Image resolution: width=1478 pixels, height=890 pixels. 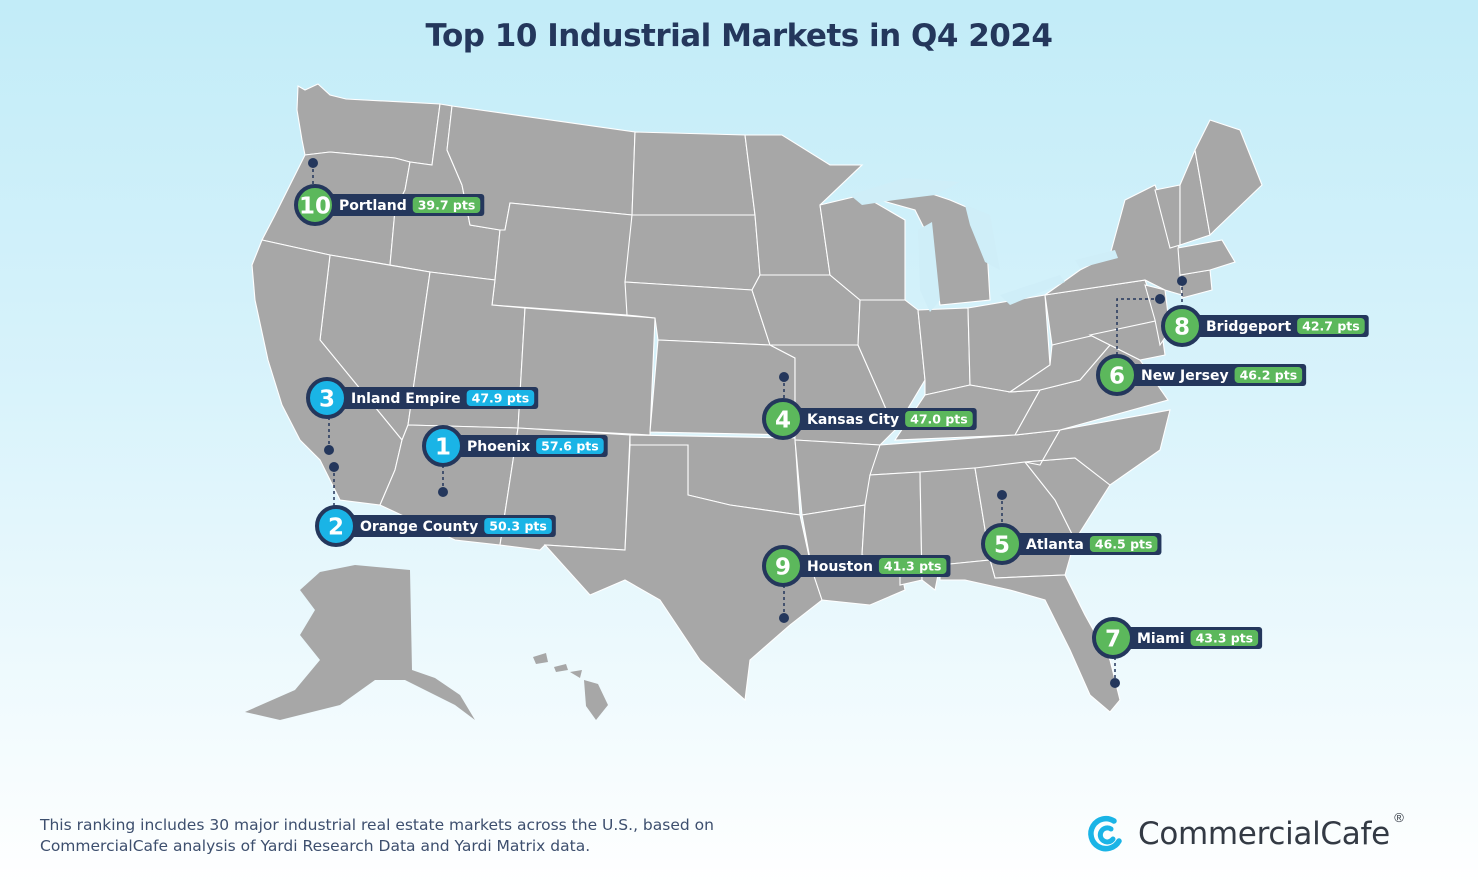 I want to click on leader-line, so click(x=1138, y=327).